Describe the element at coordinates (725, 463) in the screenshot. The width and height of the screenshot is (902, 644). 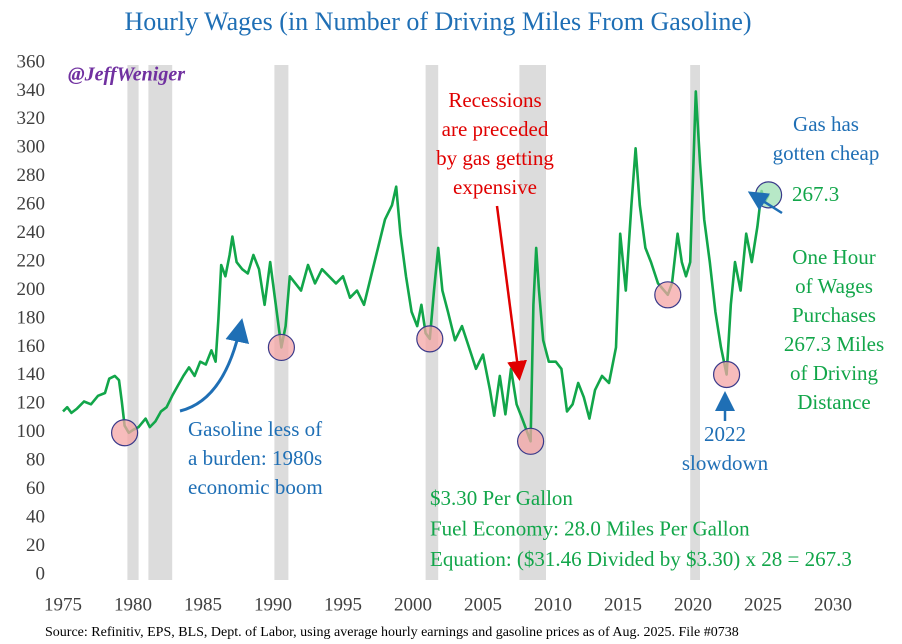
I see `annotation: slowdown` at that location.